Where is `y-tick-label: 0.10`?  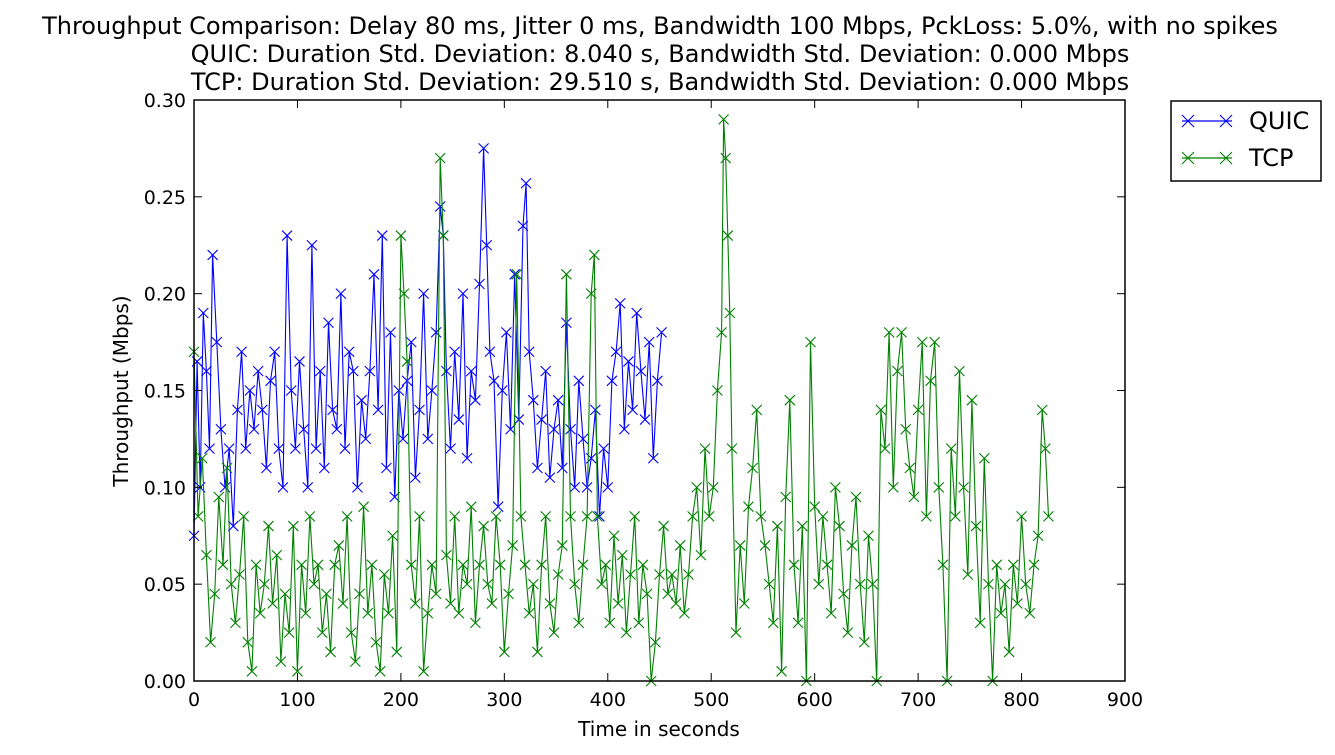
y-tick-label: 0.10 is located at coordinates (165, 488).